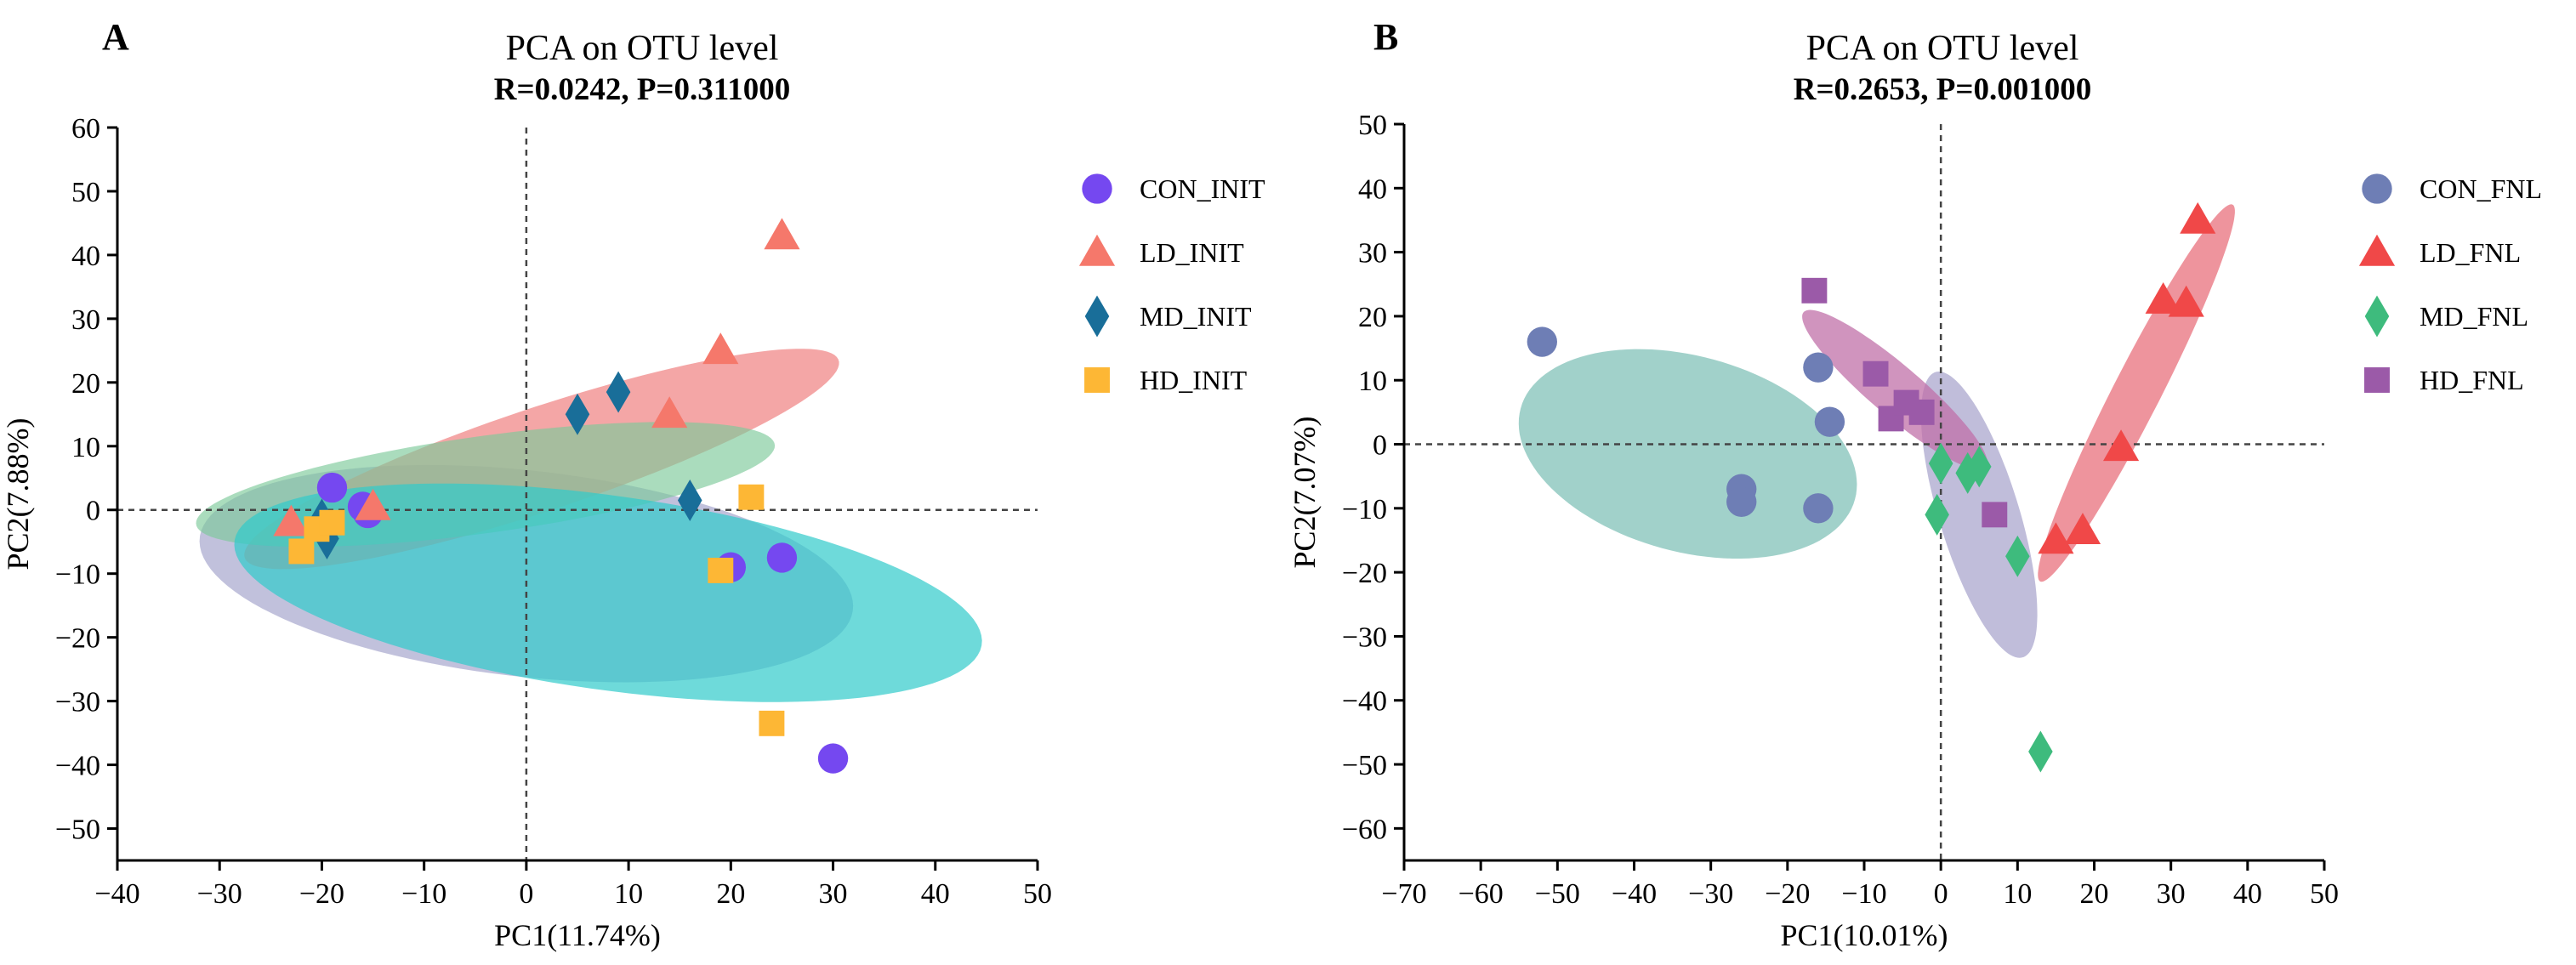 The height and width of the screenshot is (965, 2576). Describe the element at coordinates (935, 894) in the screenshot. I see `x-tick-label: 40` at that location.